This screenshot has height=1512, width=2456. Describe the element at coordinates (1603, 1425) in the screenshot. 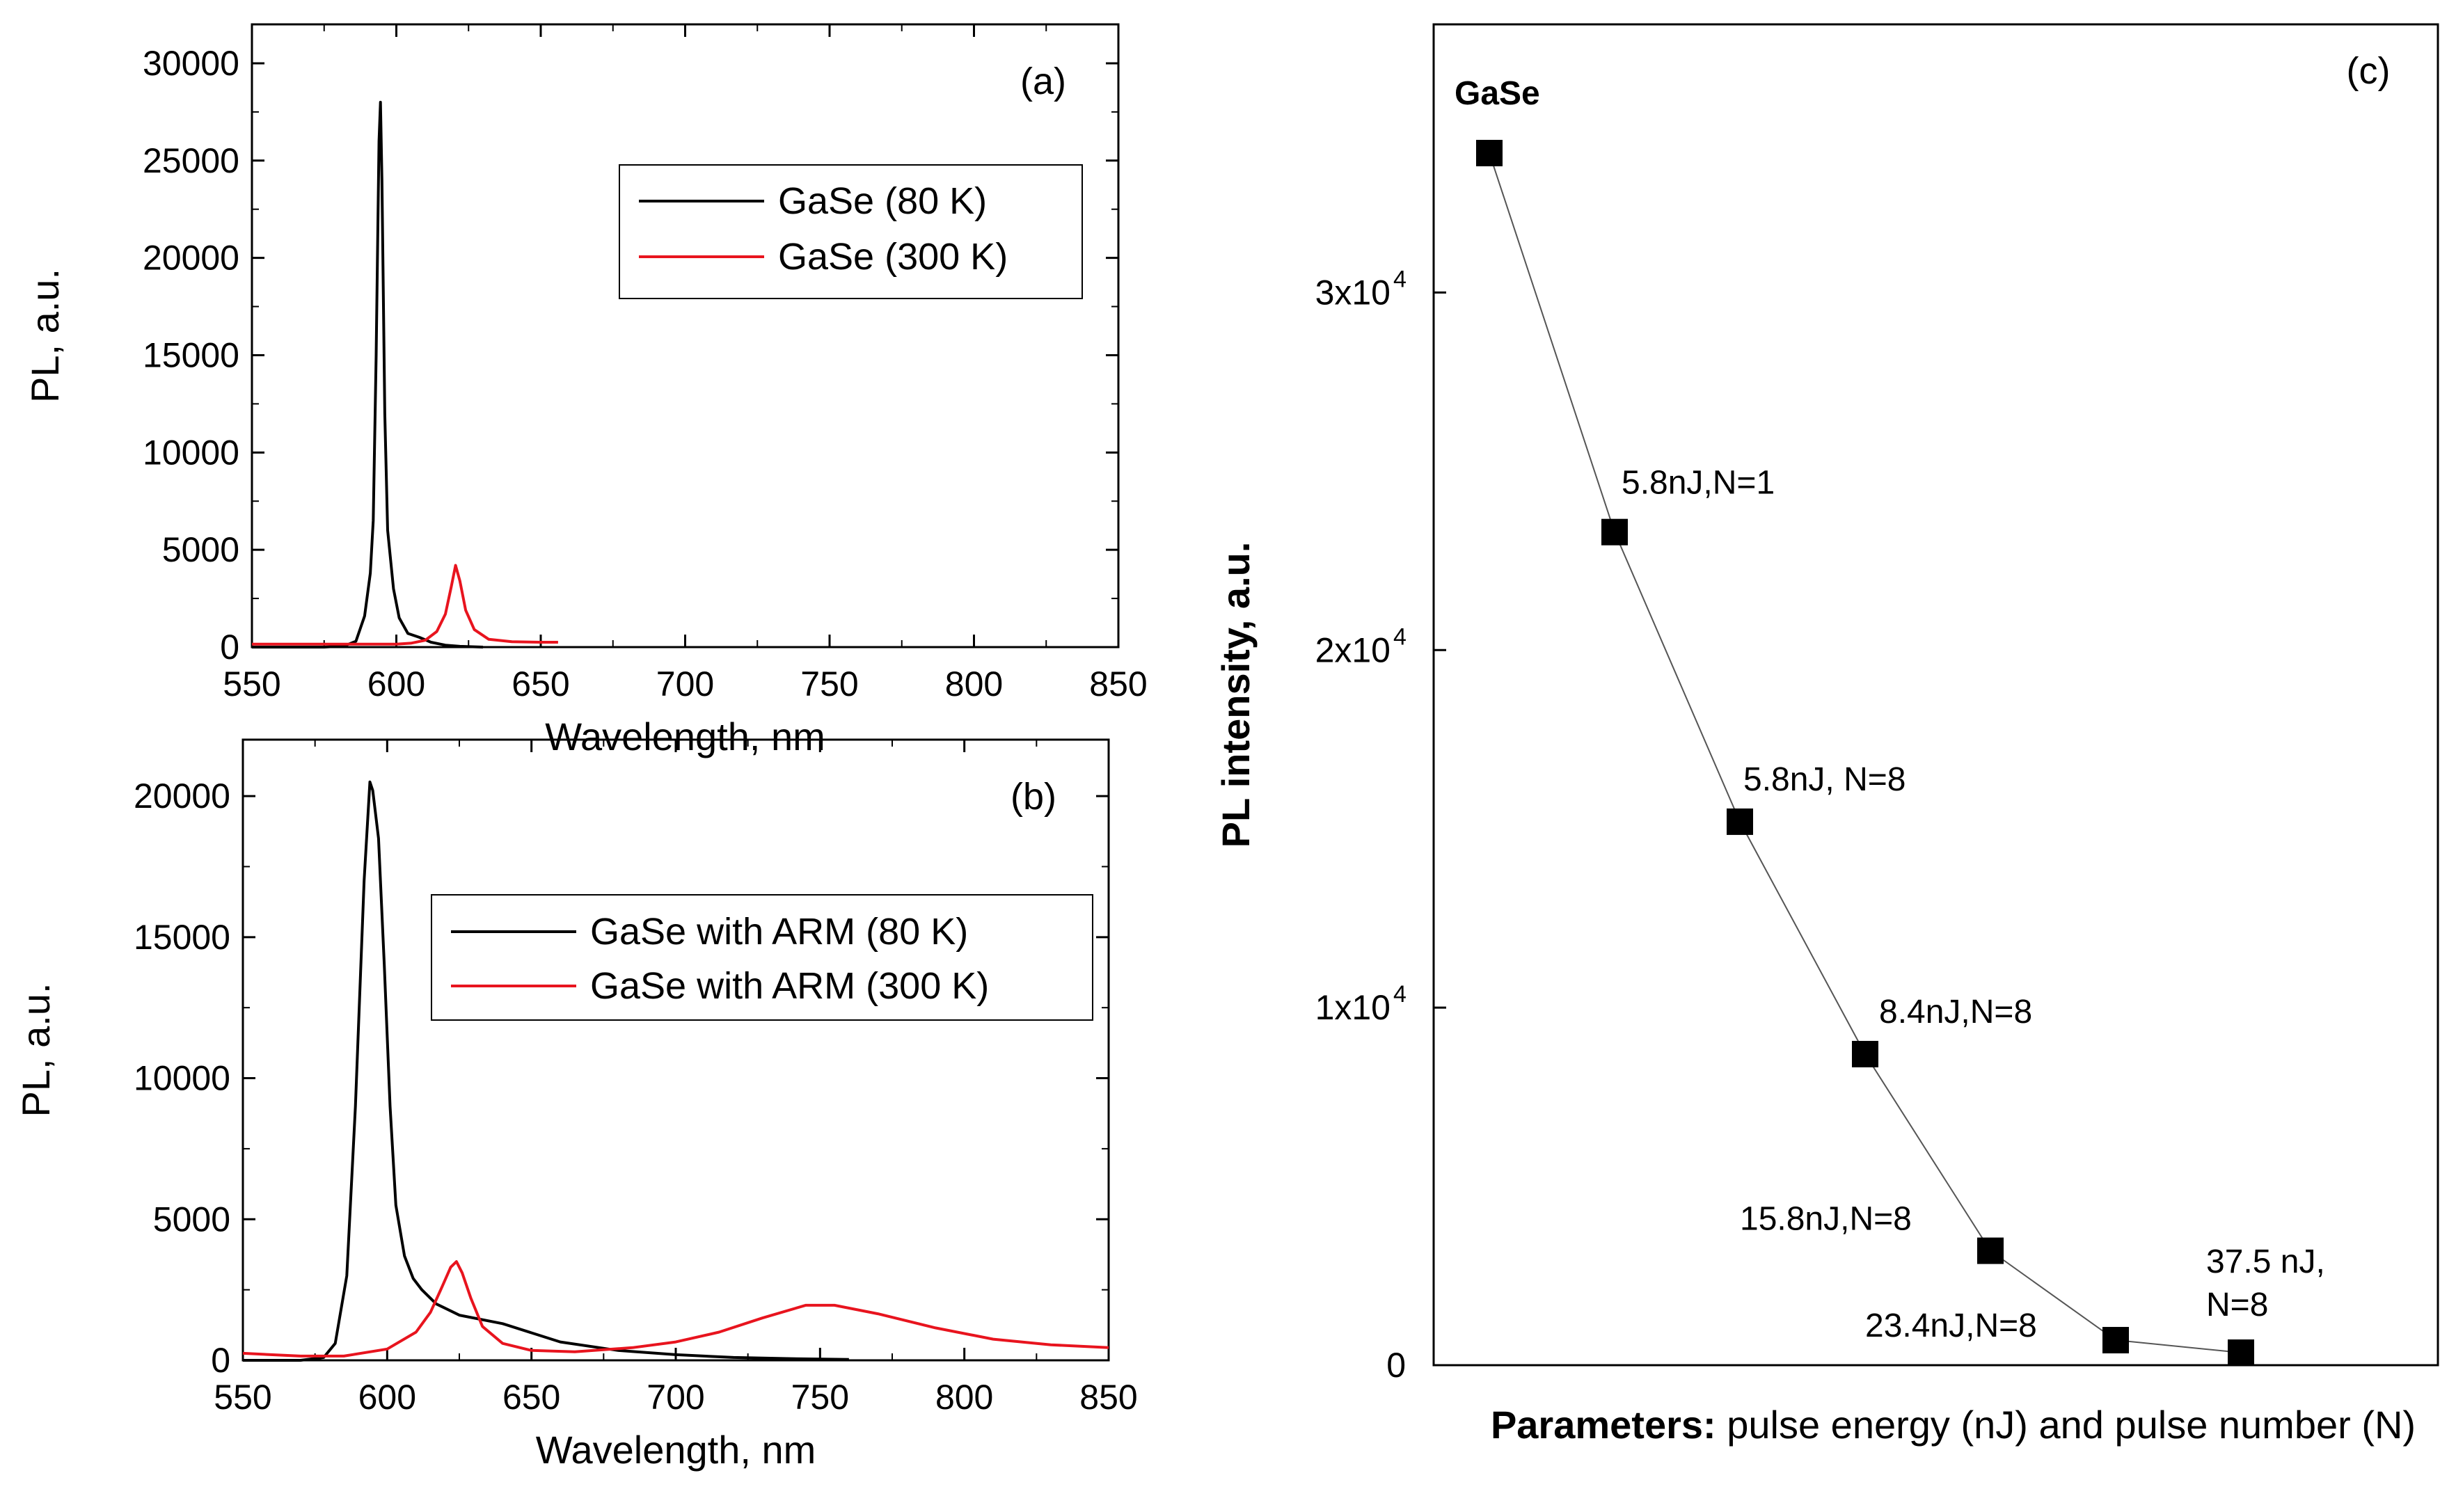

I see `x-axis-title-c-bold: Parameters:` at that location.